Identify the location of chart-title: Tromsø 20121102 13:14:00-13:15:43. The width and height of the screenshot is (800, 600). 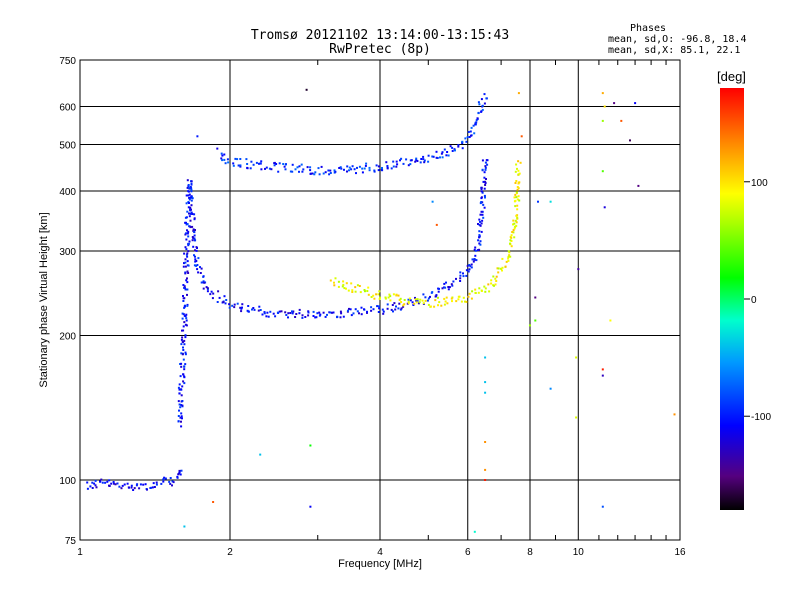
(380, 35).